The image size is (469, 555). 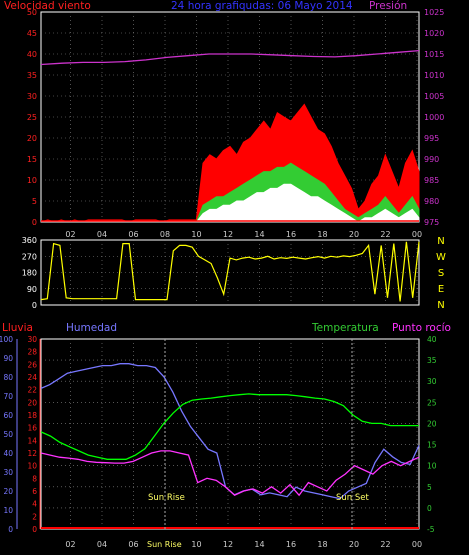 What do you see at coordinates (32, 12) in the screenshot?
I see `wind-tick-label: 50` at bounding box center [32, 12].